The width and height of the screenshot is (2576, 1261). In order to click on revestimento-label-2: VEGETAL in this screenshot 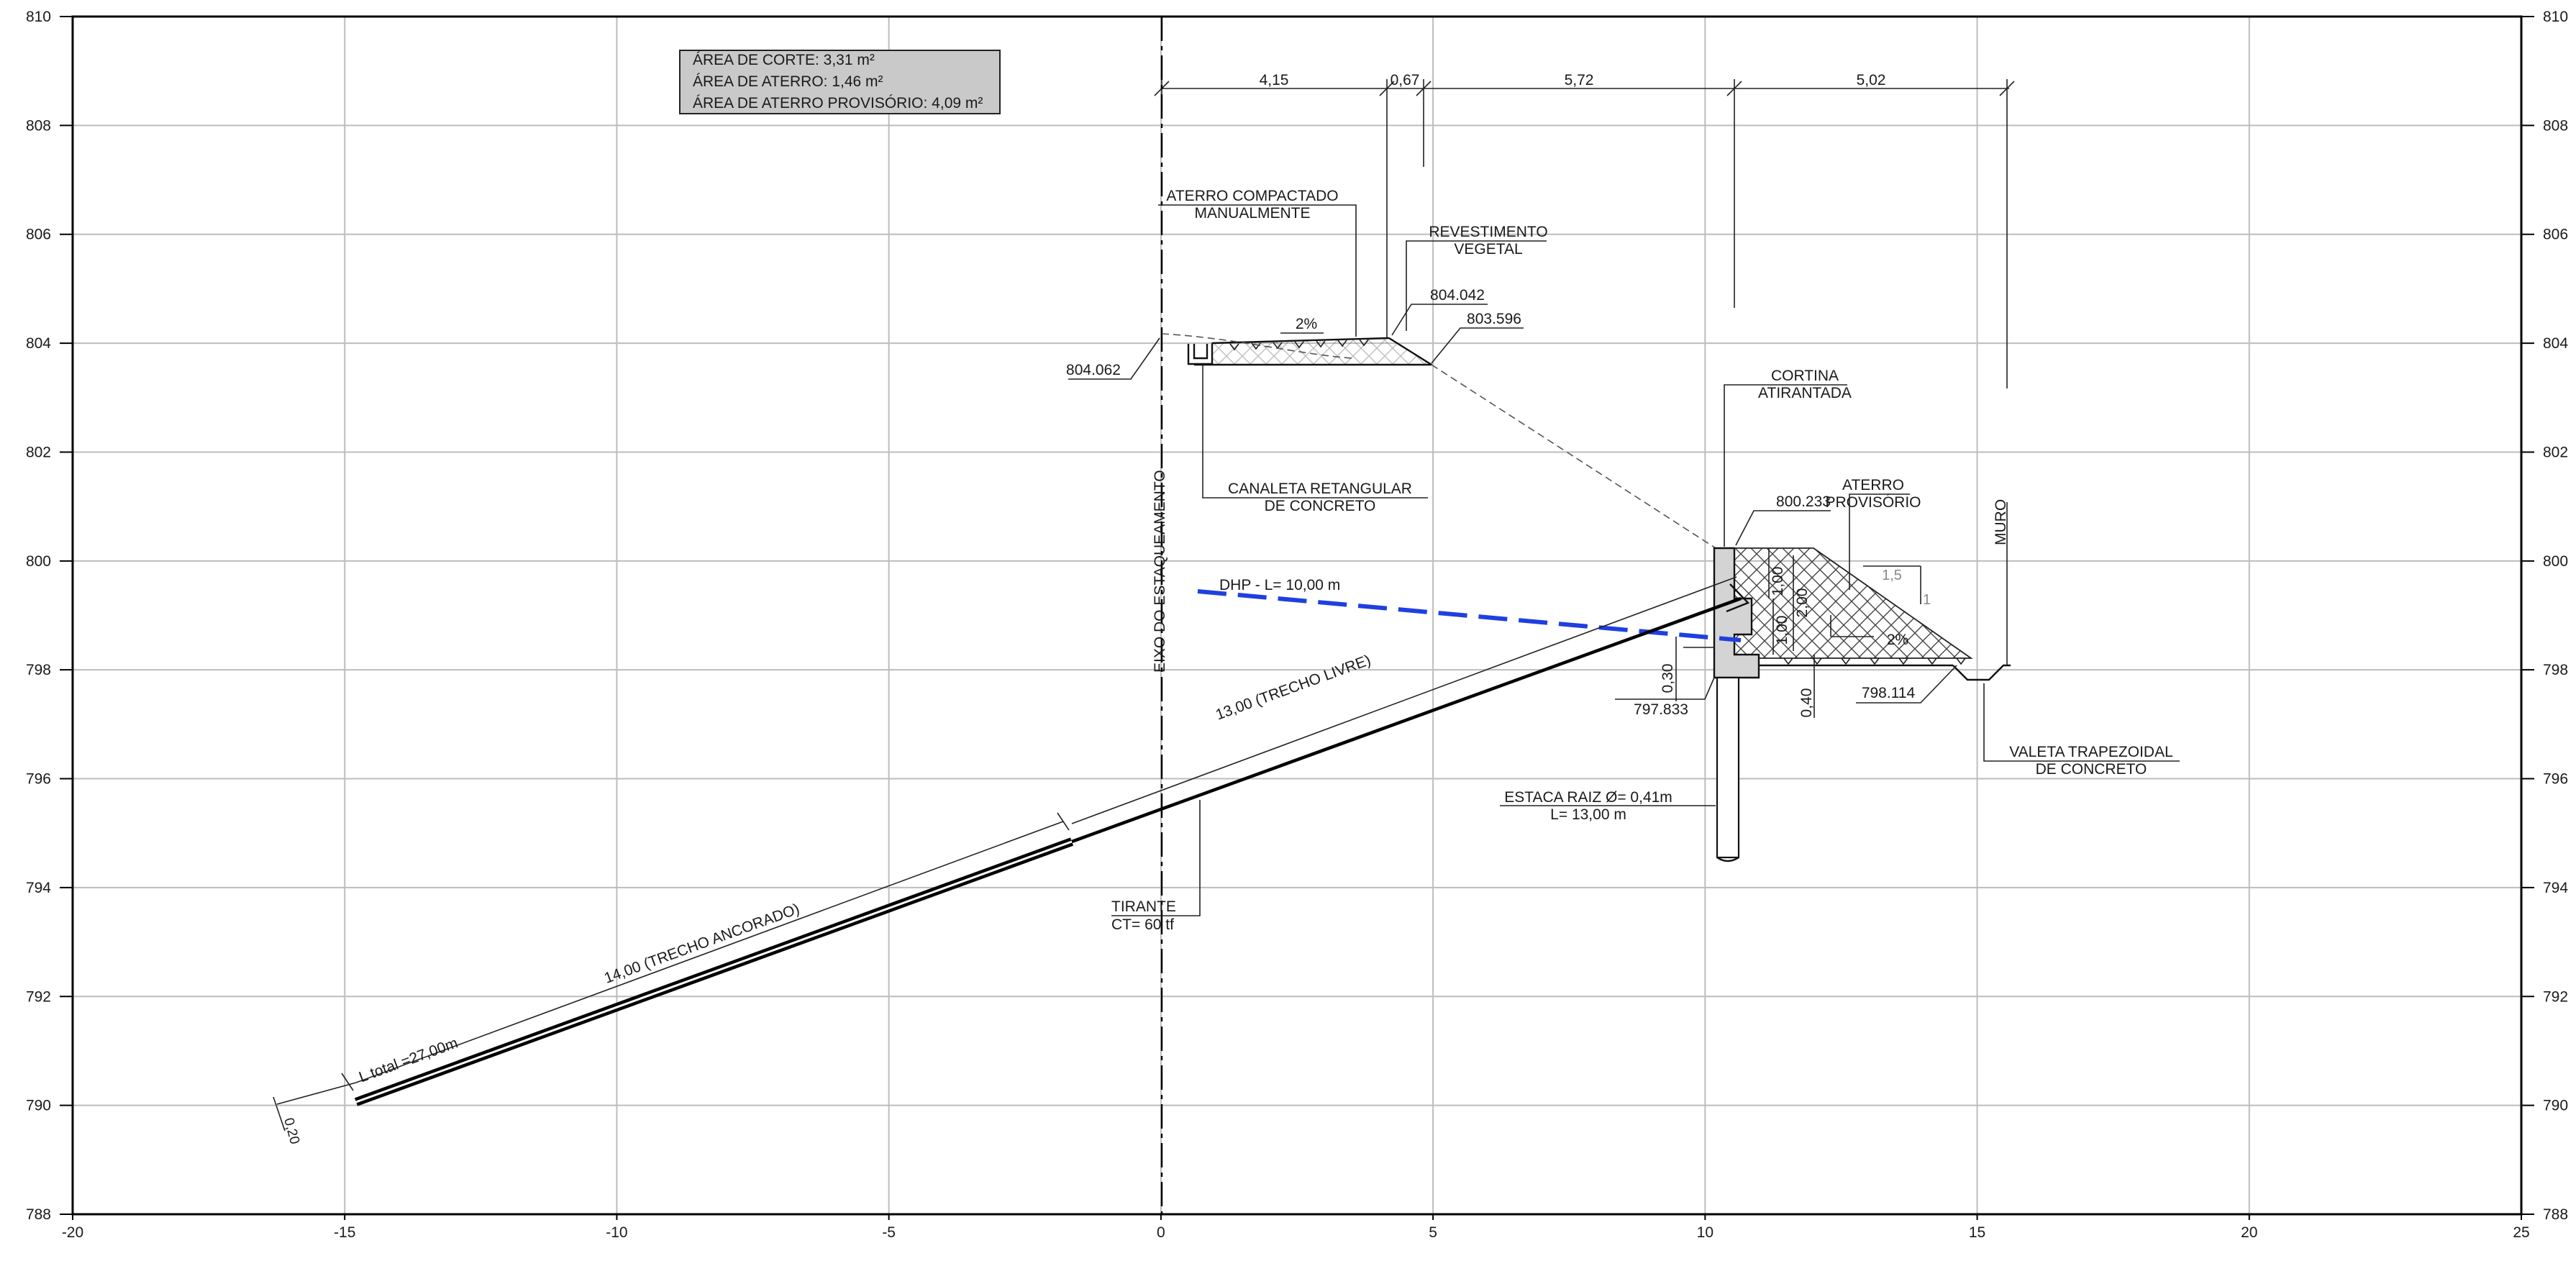, I will do `click(1488, 249)`.